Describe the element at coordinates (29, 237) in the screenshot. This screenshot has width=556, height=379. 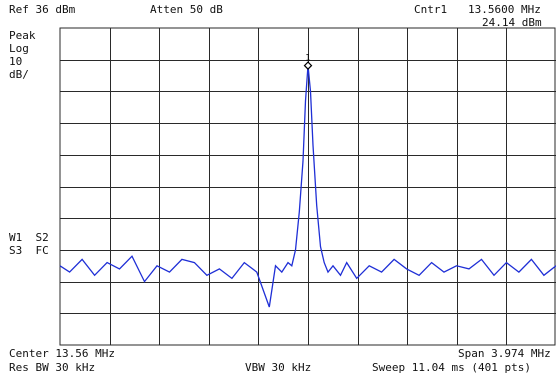
I see `trace-info-1: W1 S2` at that location.